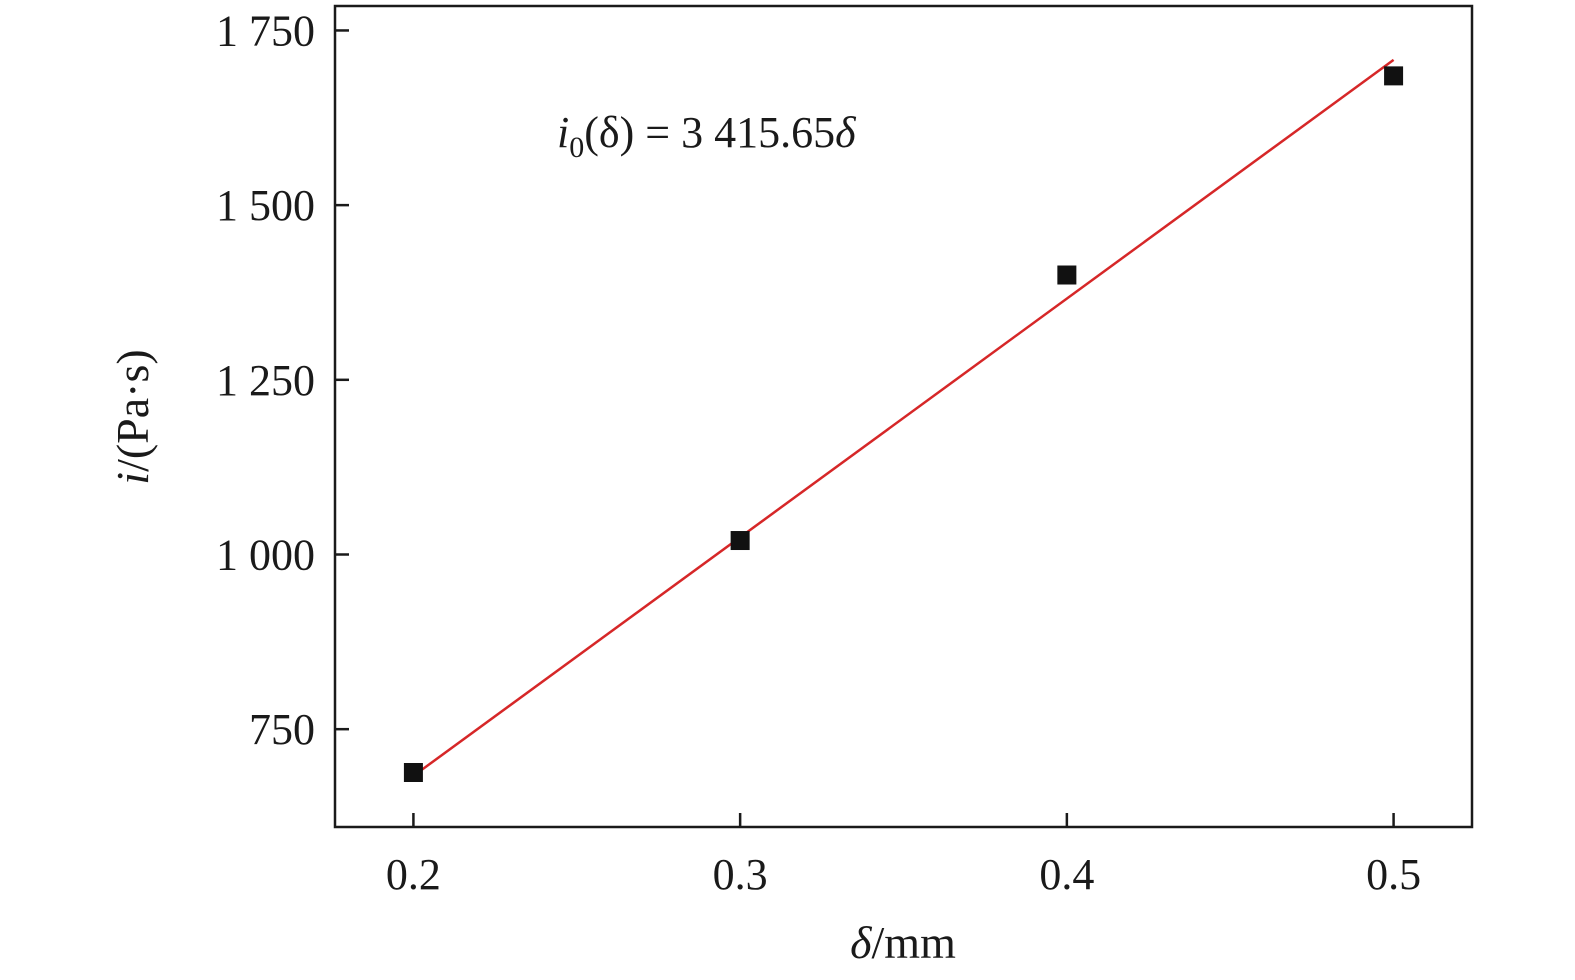 This screenshot has width=1575, height=980. What do you see at coordinates (1393, 874) in the screenshot?
I see `x-tick-label: 0.5` at bounding box center [1393, 874].